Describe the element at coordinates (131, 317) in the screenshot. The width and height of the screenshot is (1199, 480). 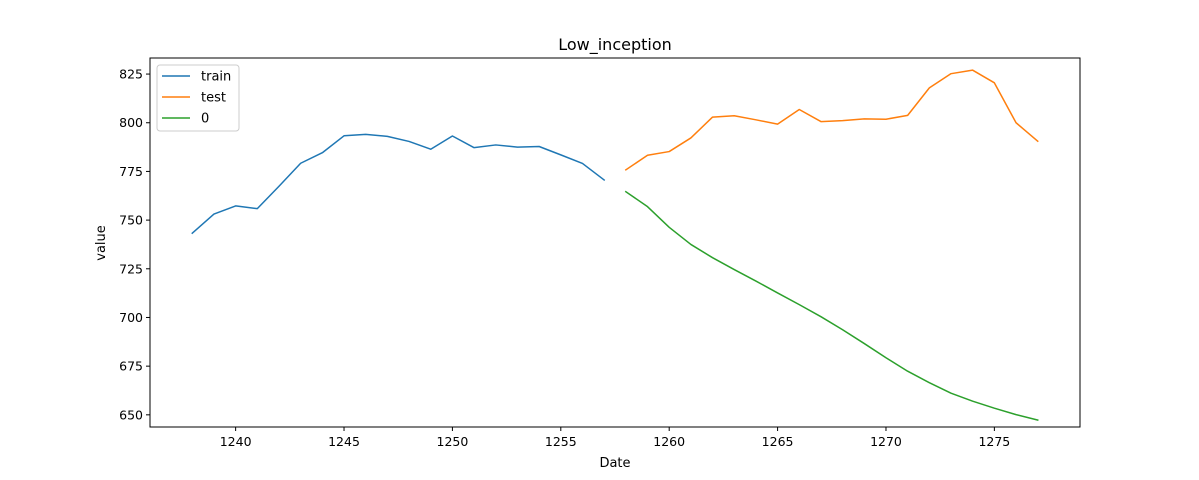
I see `y-tick-label: 700` at that location.